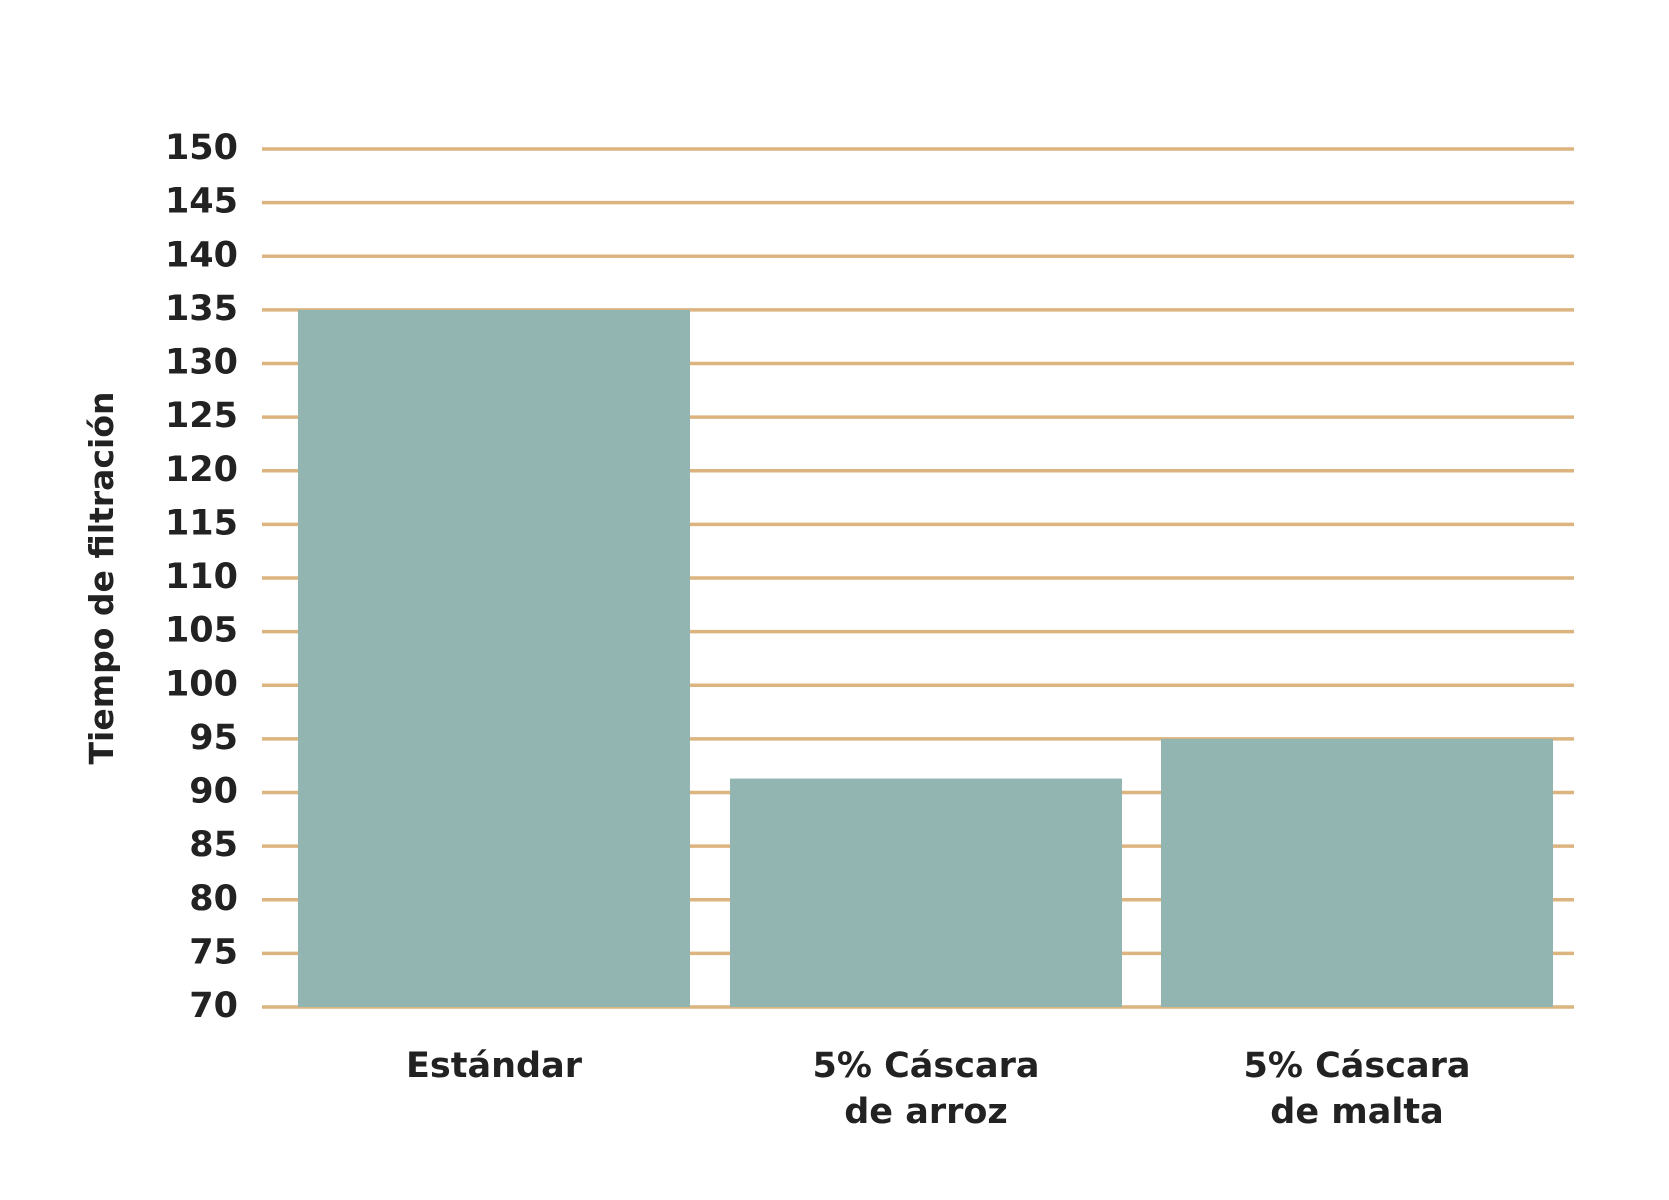 The width and height of the screenshot is (1669, 1200). I want to click on y-tick-label: 85, so click(213, 845).